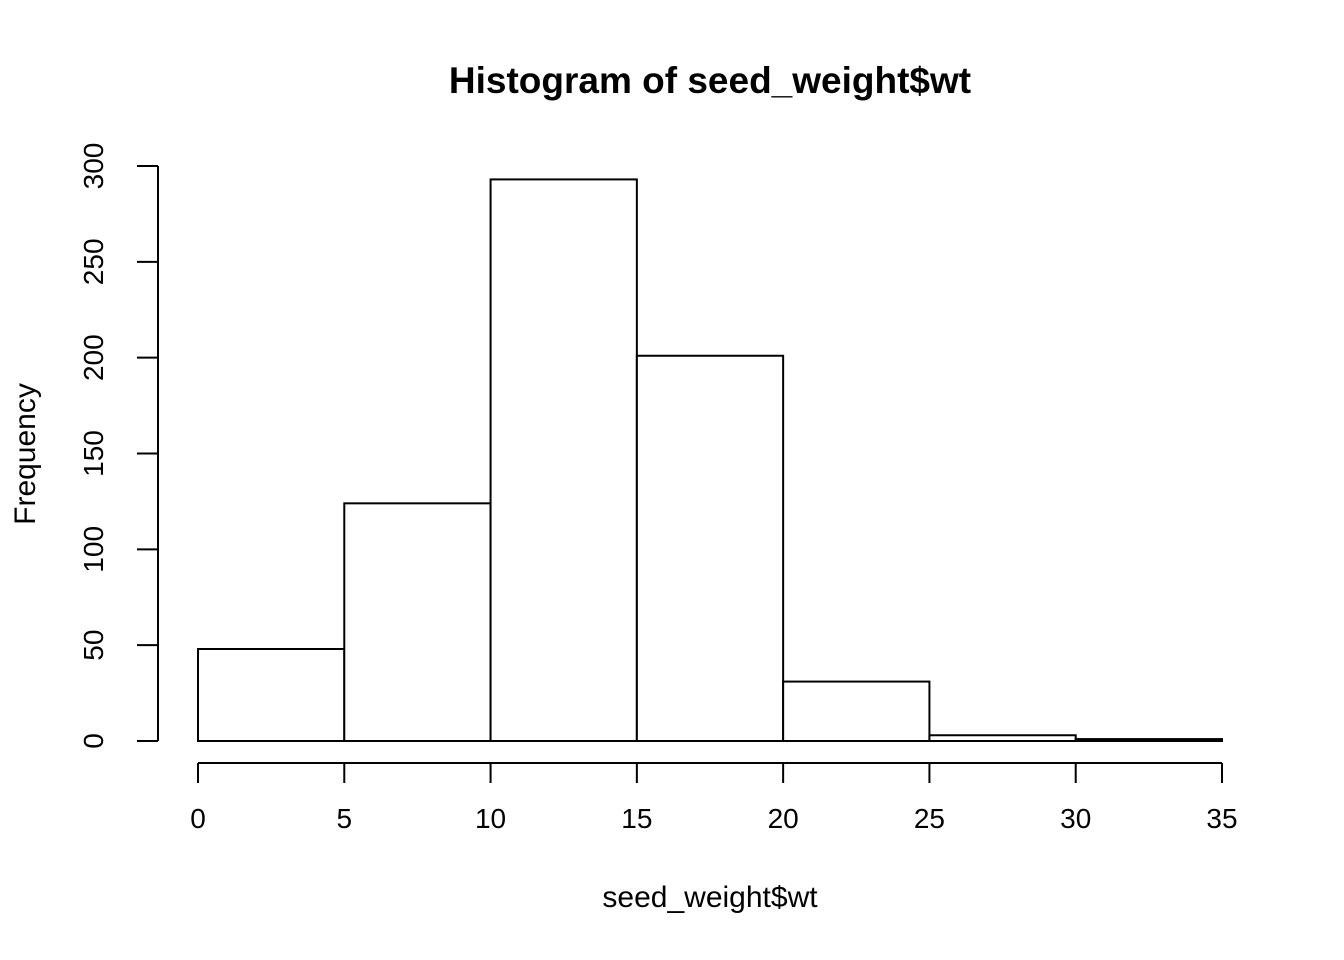  What do you see at coordinates (710, 80) in the screenshot?
I see `chart-title: Histogram of seed_weight$wt` at bounding box center [710, 80].